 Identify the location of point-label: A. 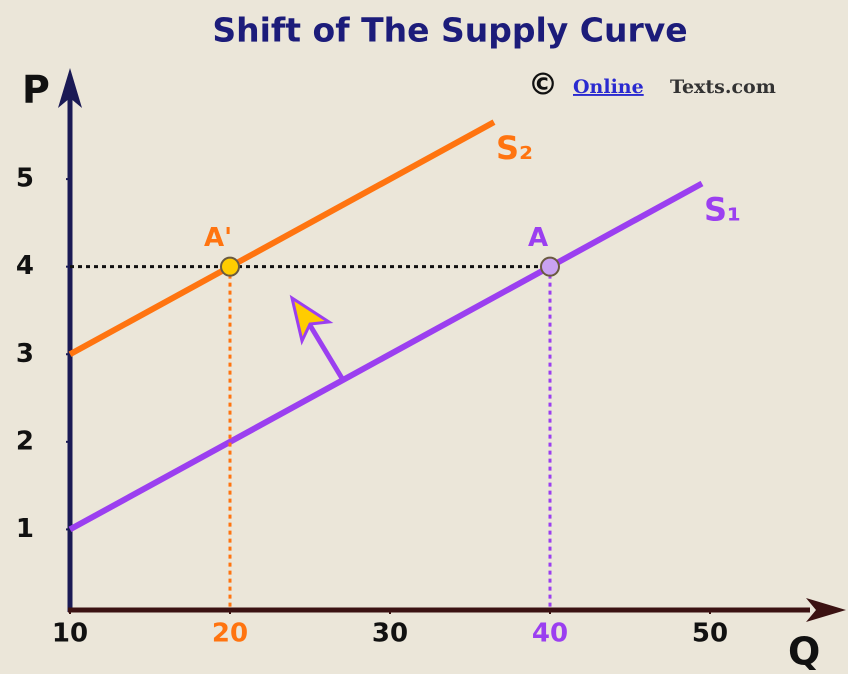
(538, 238).